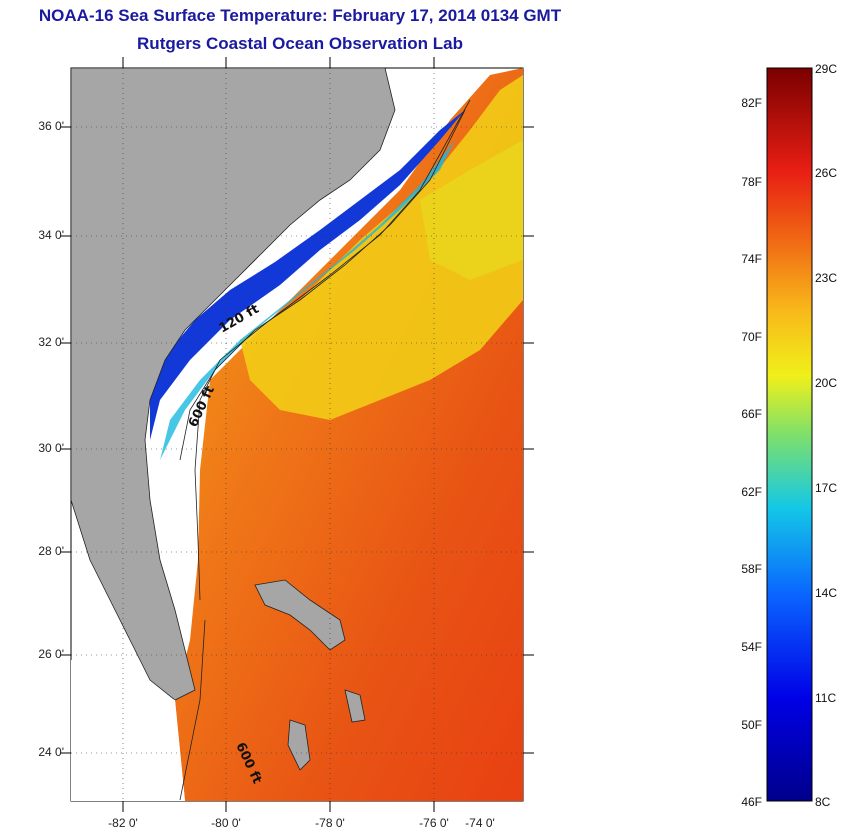 The height and width of the screenshot is (832, 841). What do you see at coordinates (300, 615) in the screenshot?
I see `bahamas-island` at bounding box center [300, 615].